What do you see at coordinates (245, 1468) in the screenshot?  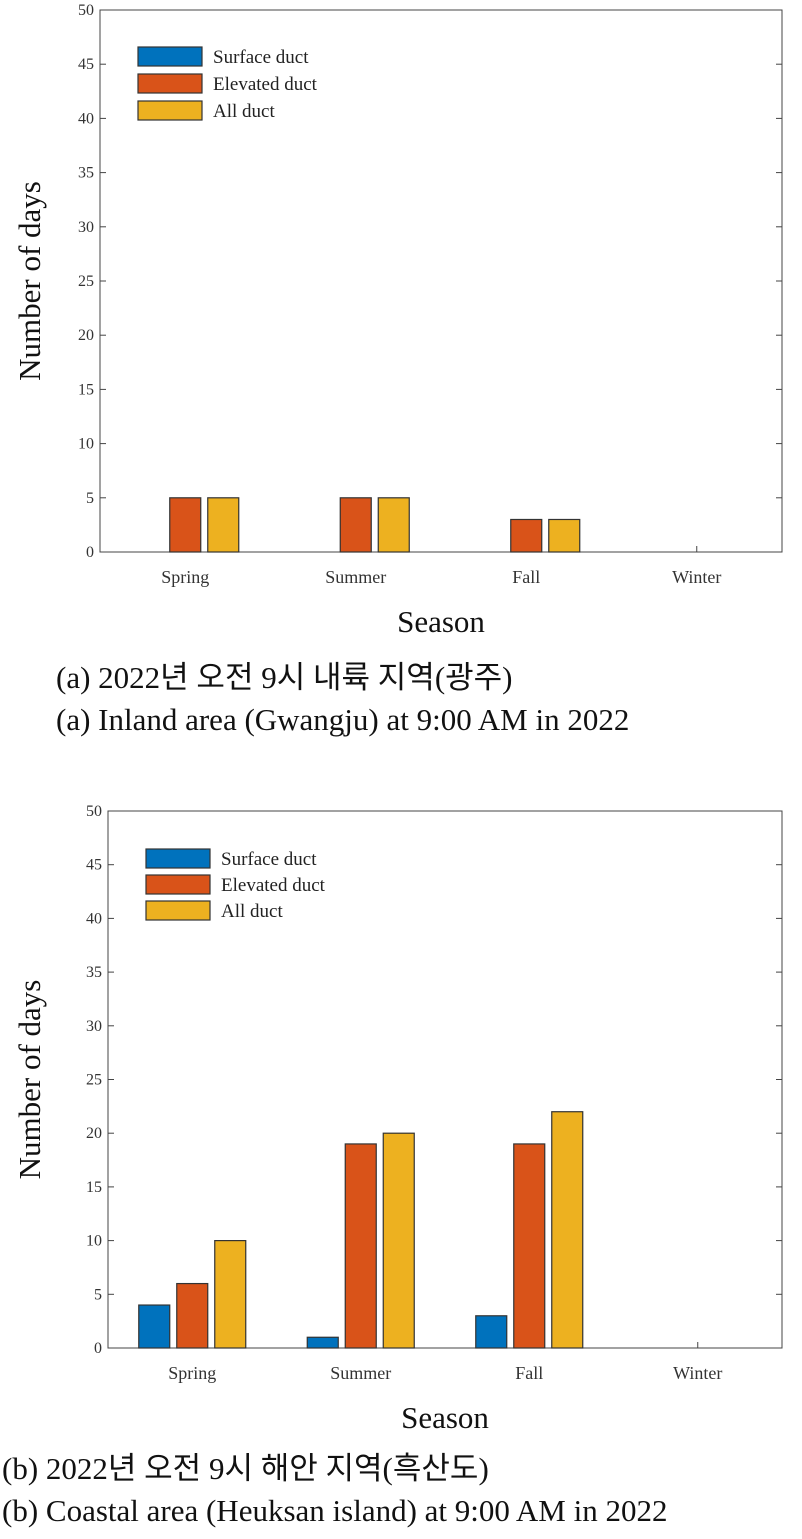 I see `caption-b-korean: (b) 2022년 오전 9시 해안 지역(흑산도)` at bounding box center [245, 1468].